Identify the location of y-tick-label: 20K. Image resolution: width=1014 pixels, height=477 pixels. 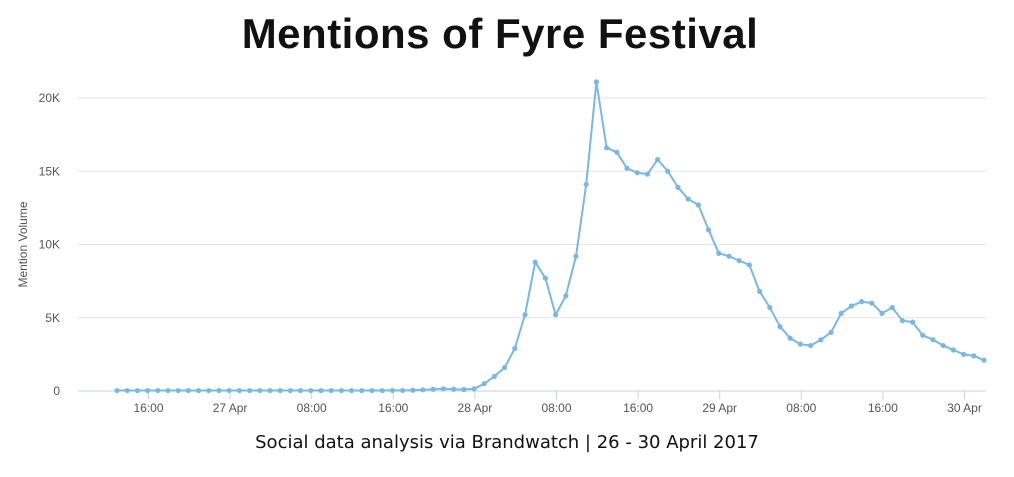
(49, 98).